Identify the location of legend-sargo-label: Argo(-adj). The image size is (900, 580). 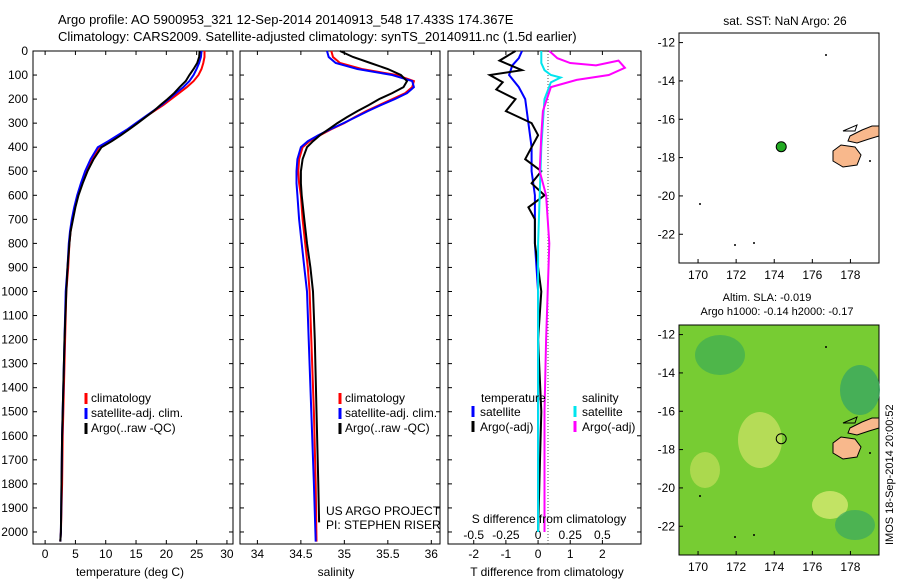
(608, 427).